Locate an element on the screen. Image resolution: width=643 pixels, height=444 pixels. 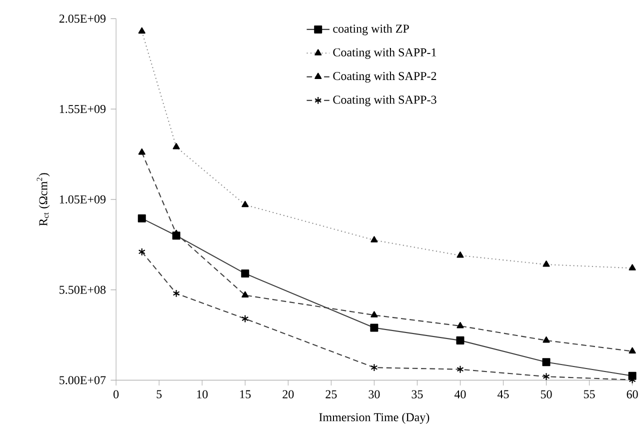
y-tick-label: 5.50E+08 is located at coordinates (83, 290).